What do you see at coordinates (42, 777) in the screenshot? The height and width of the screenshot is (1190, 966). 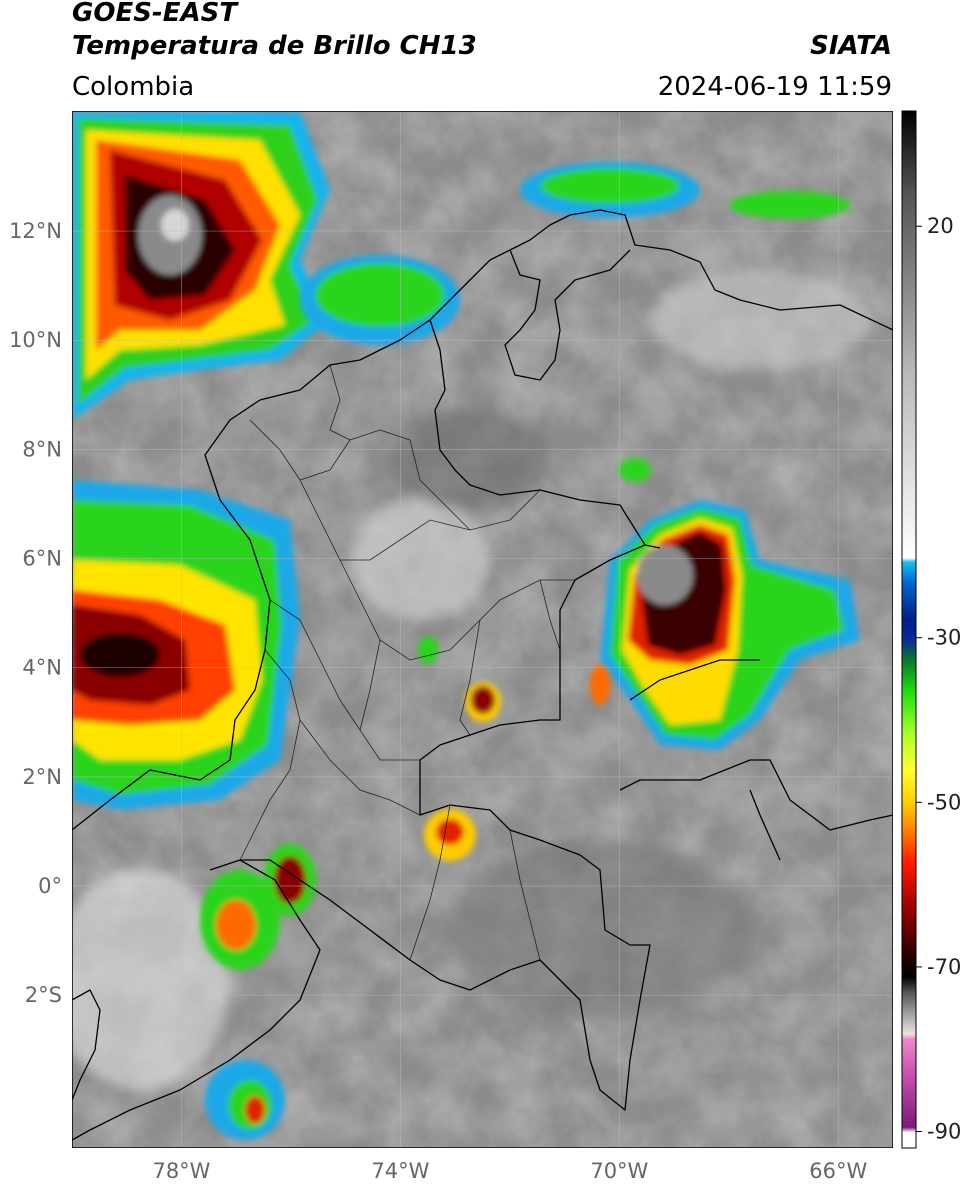 I see `latitude-label: 2°N` at bounding box center [42, 777].